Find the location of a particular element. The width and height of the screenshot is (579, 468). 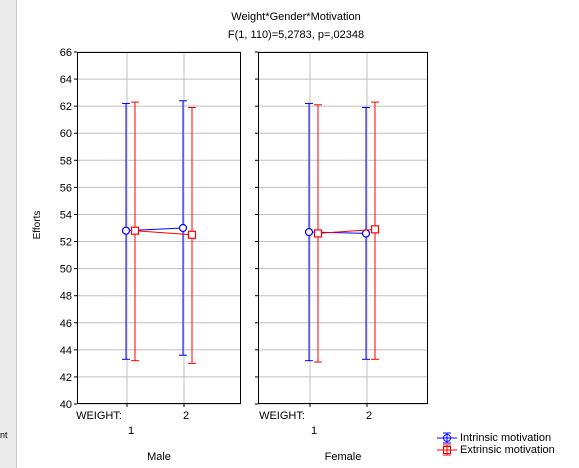

legend-intrinsic-marker-icon is located at coordinates (447, 438).